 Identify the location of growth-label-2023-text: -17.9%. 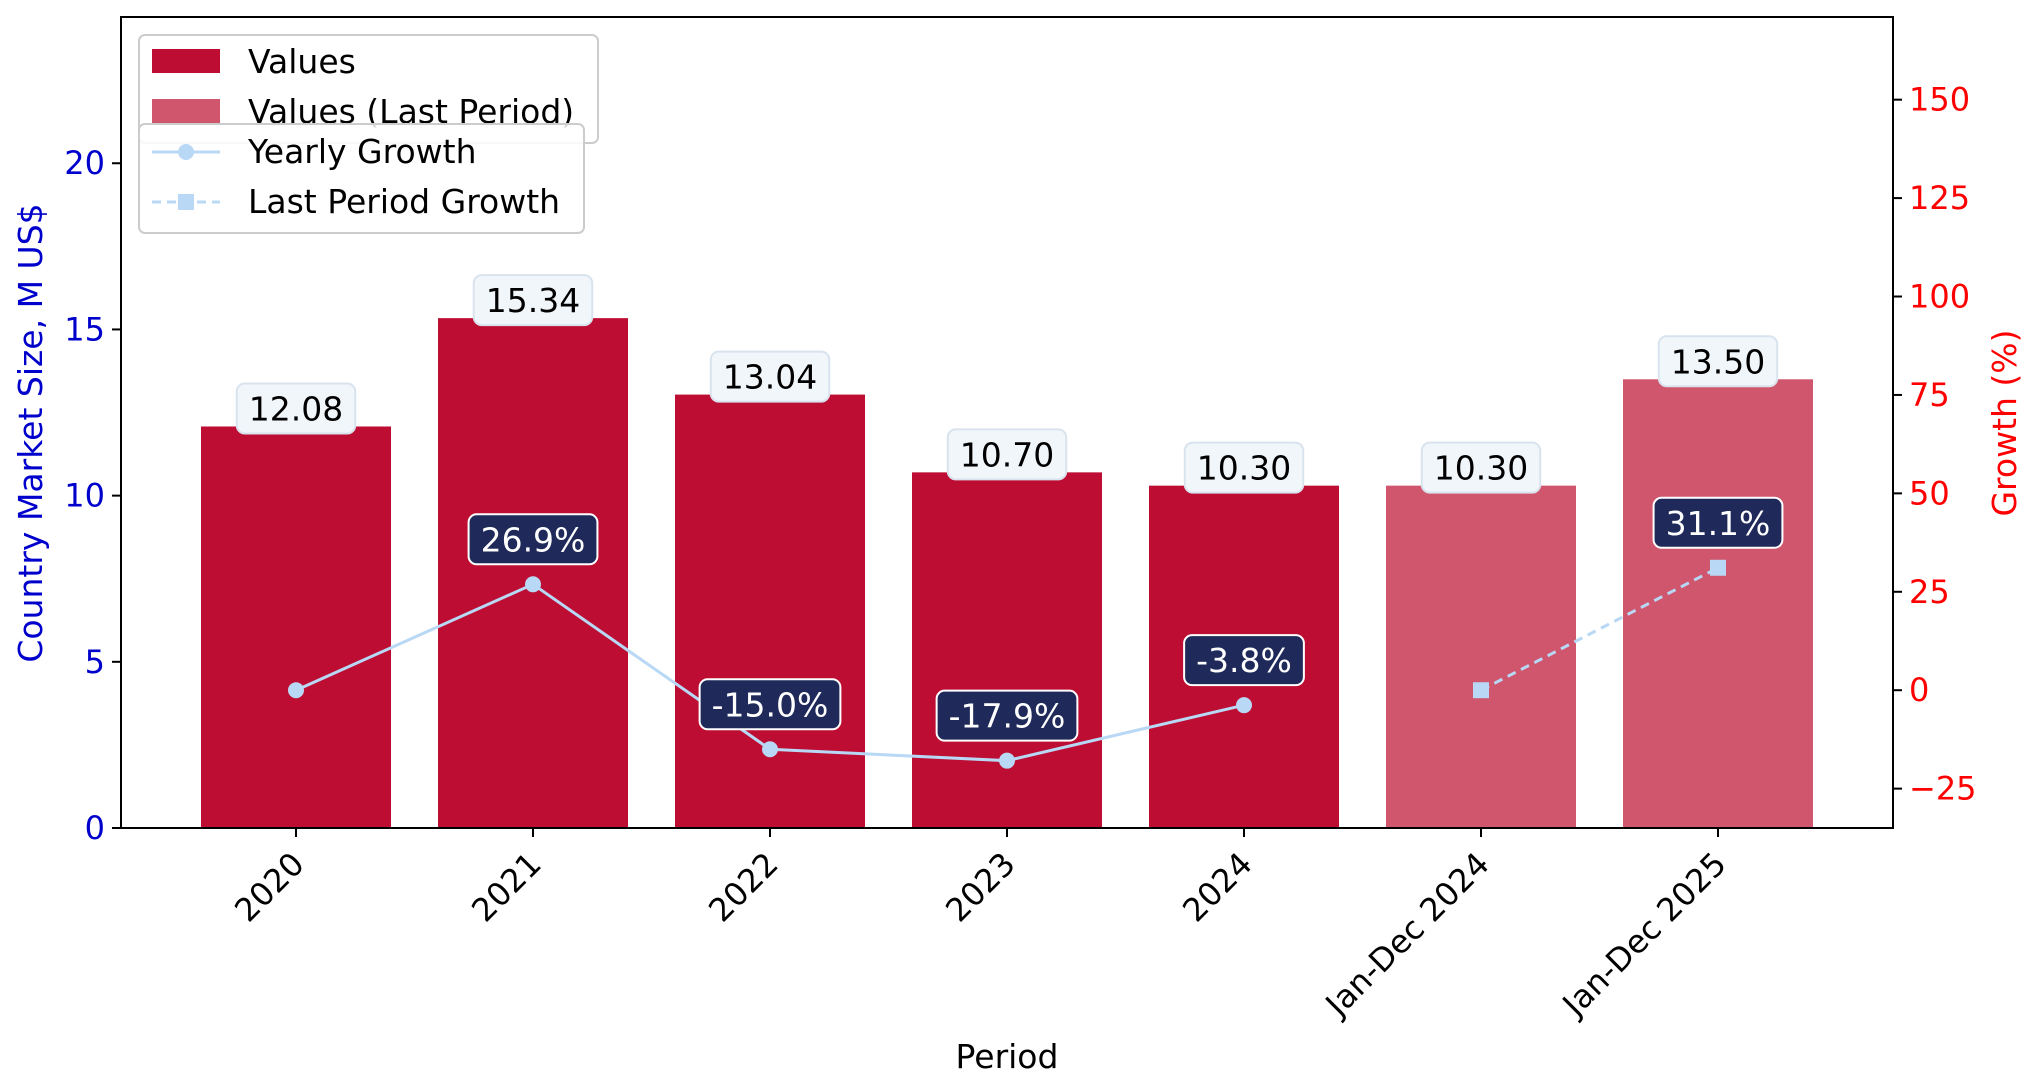
(1007, 716).